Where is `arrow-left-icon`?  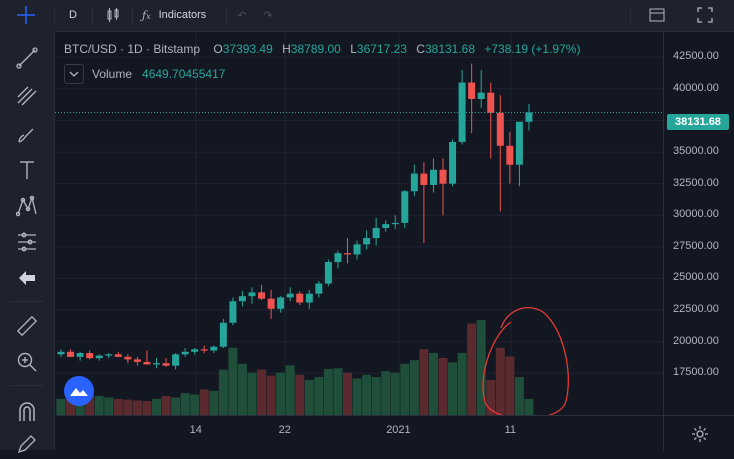
arrow-left-icon is located at coordinates (27, 278).